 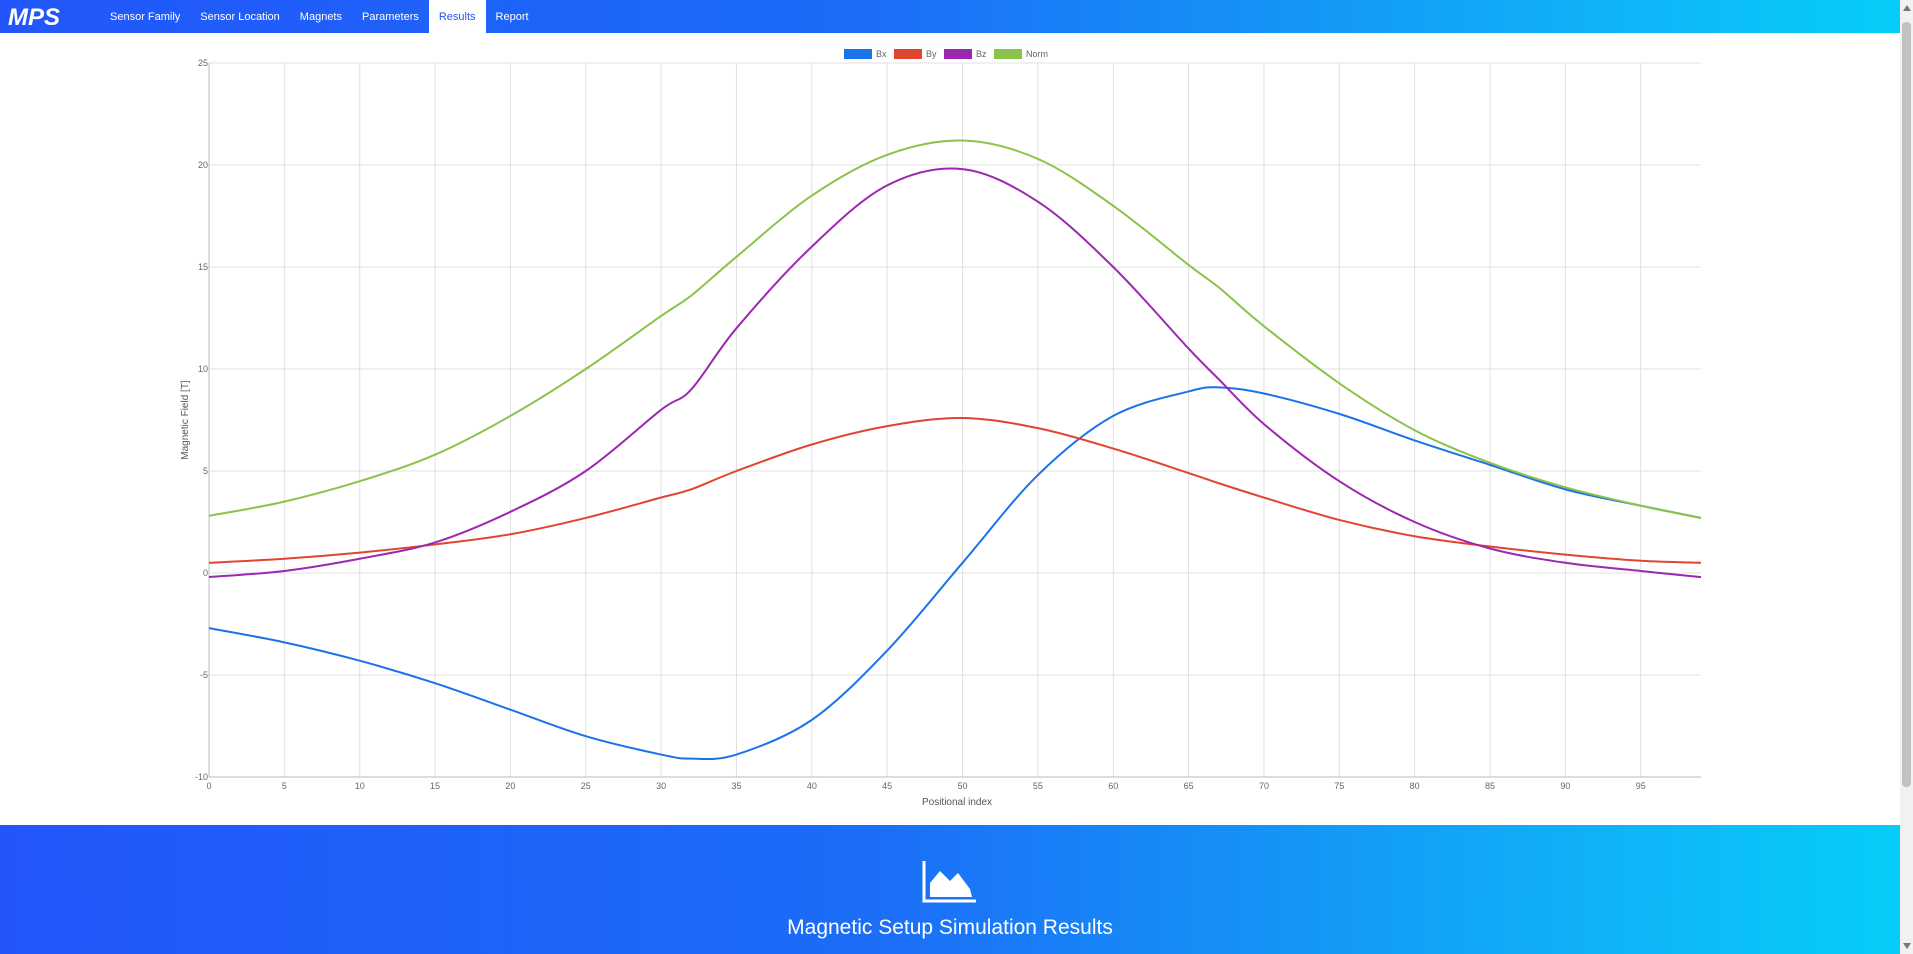 I want to click on x-tick-label: 15, so click(x=435, y=786).